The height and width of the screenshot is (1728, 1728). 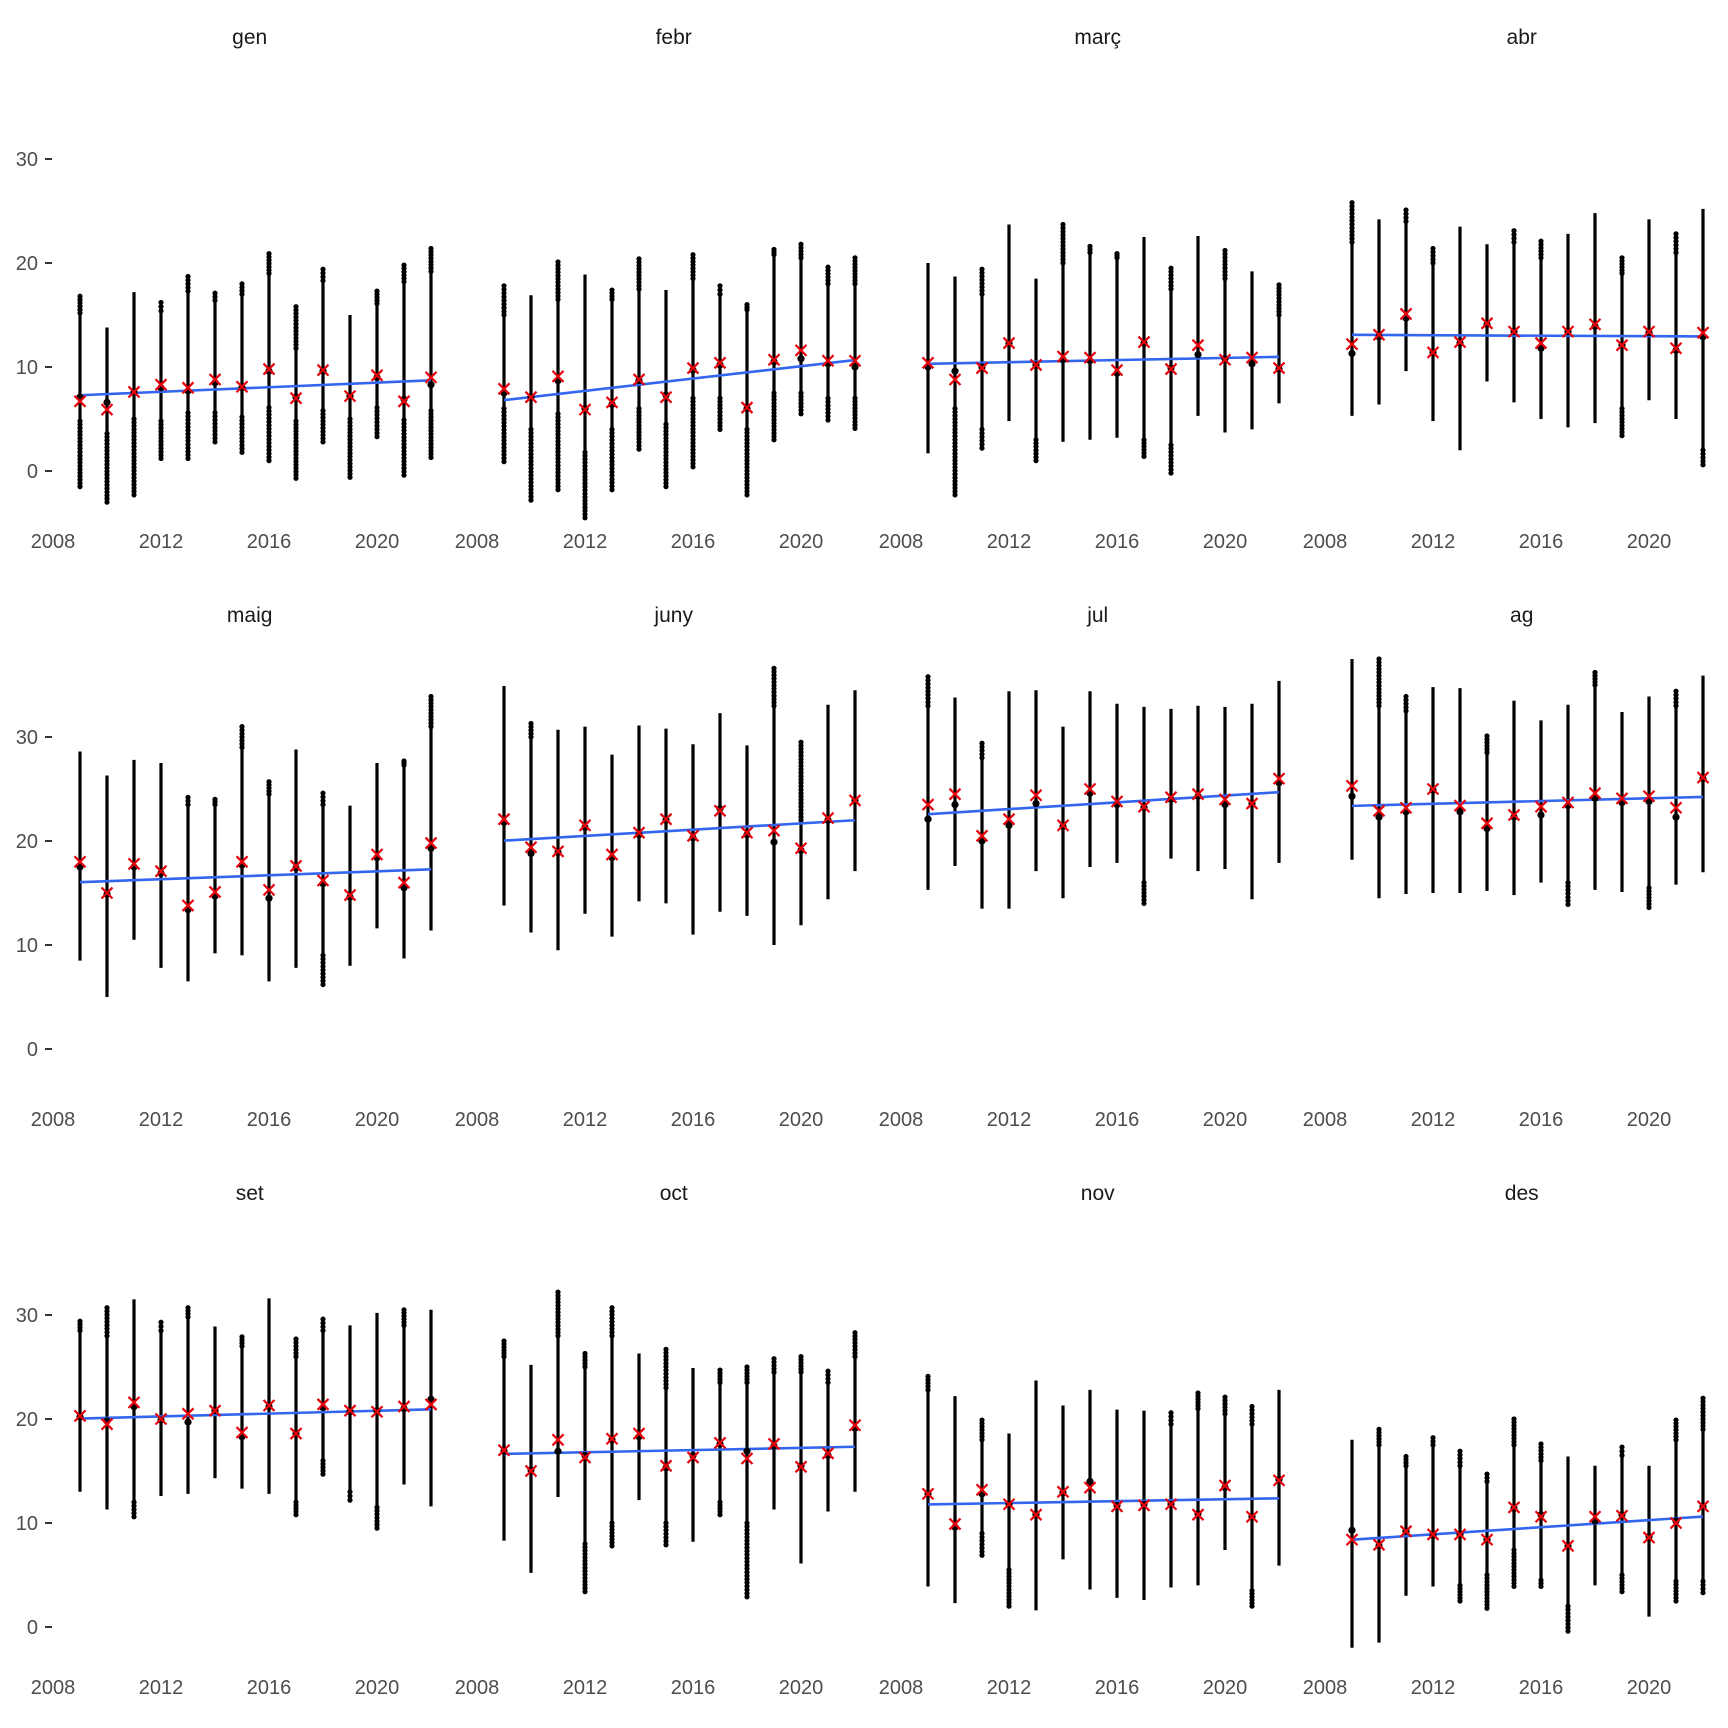 I want to click on panel-juny: juny 2008 2012 2016 2020, so click(x=658, y=867).